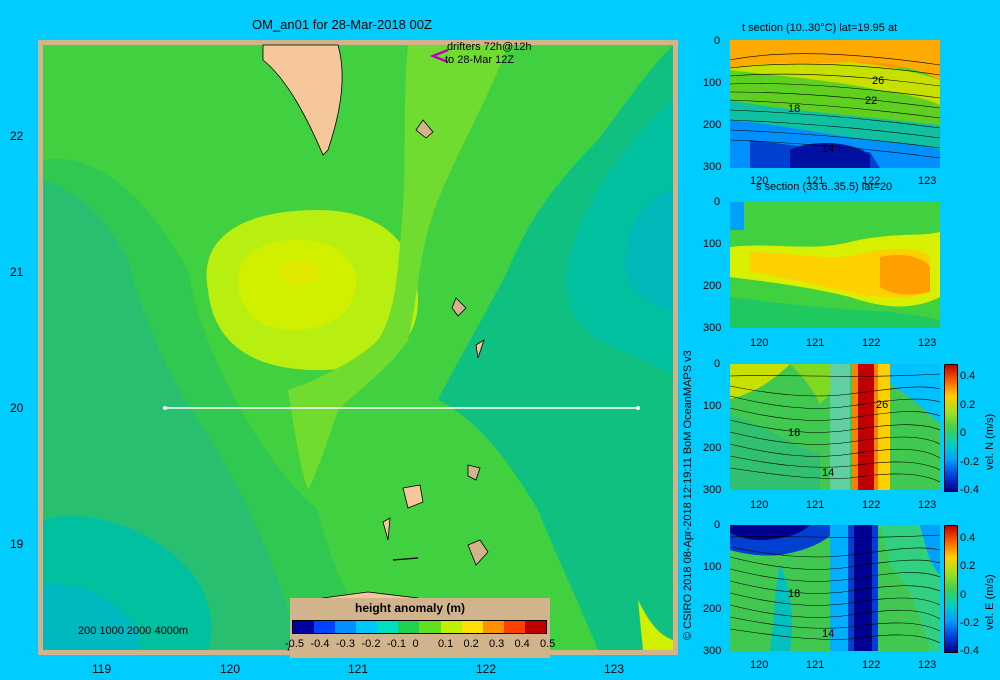  I want to click on colorbar-strip, so click(419, 627).